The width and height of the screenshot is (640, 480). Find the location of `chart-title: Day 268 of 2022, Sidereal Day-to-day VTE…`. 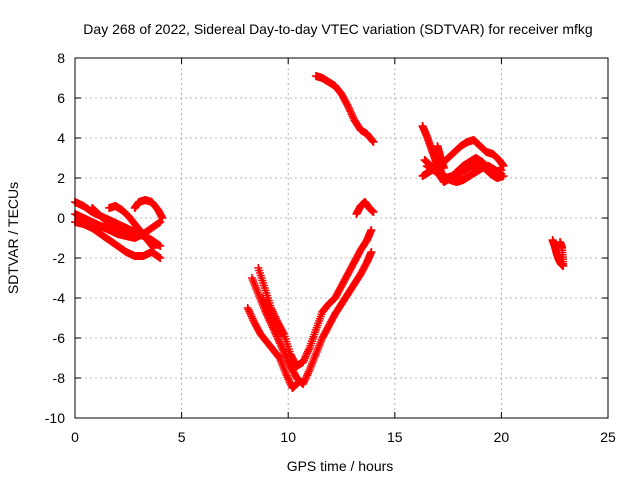

chart-title: Day 268 of 2022, Sidereal Day-to-day VTE… is located at coordinates (337, 29).